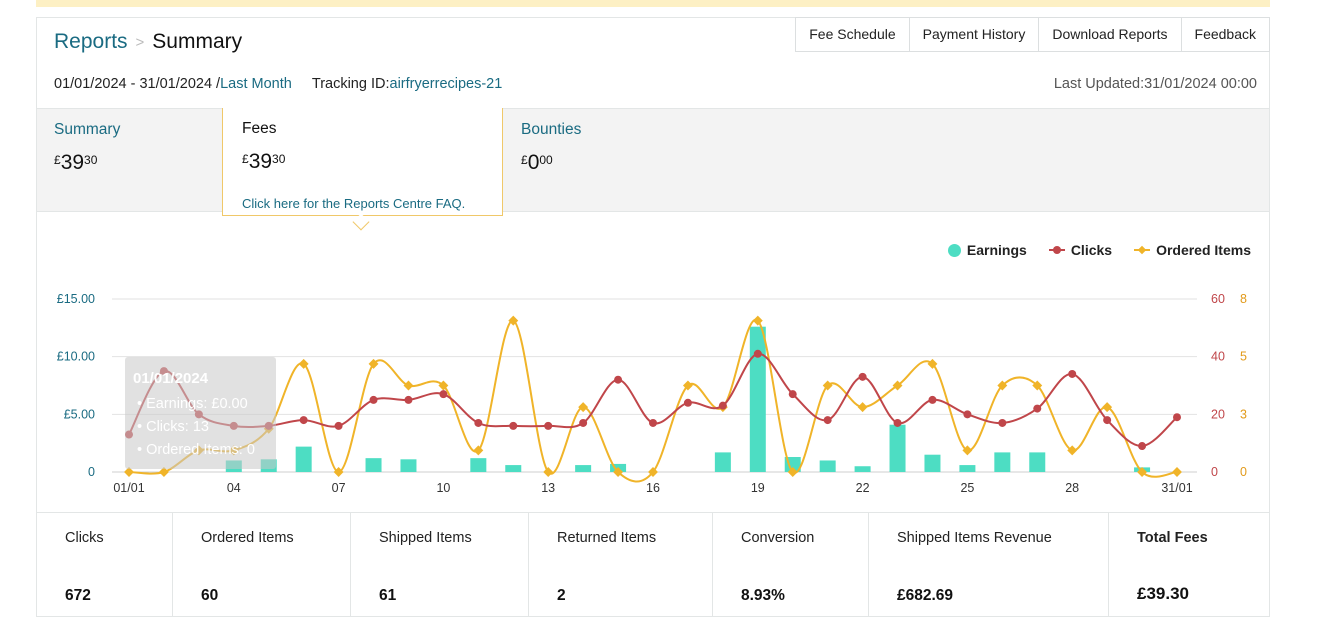  What do you see at coordinates (974, 538) in the screenshot?
I see `stat-label: Shipped Items Revenue` at bounding box center [974, 538].